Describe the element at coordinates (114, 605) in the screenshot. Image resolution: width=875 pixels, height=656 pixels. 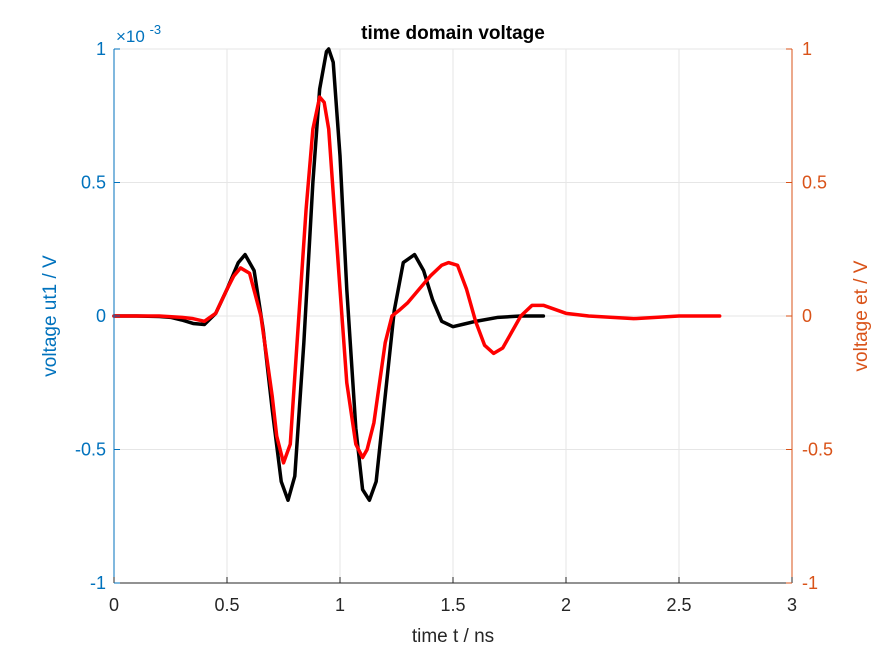
I see `x-tick-label: 0` at that location.